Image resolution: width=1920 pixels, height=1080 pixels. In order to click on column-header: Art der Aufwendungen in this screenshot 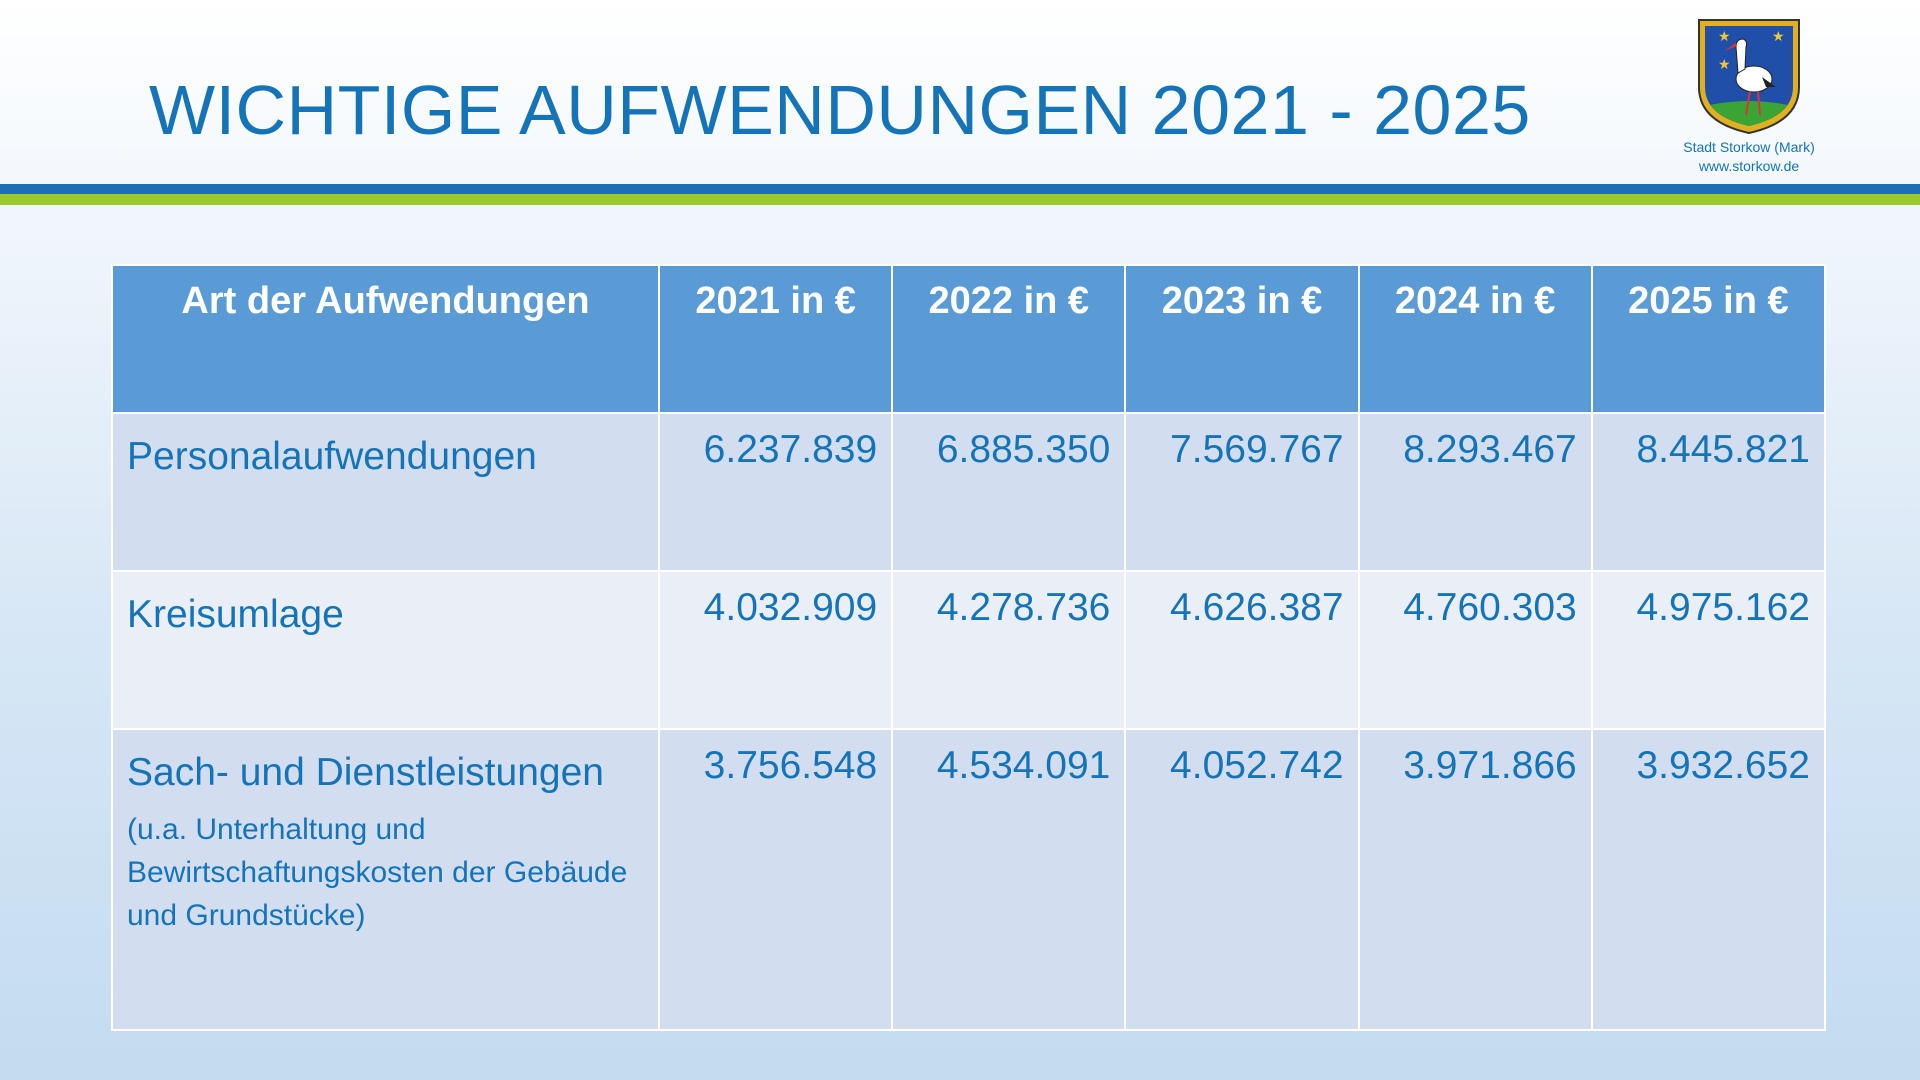, I will do `click(385, 339)`.